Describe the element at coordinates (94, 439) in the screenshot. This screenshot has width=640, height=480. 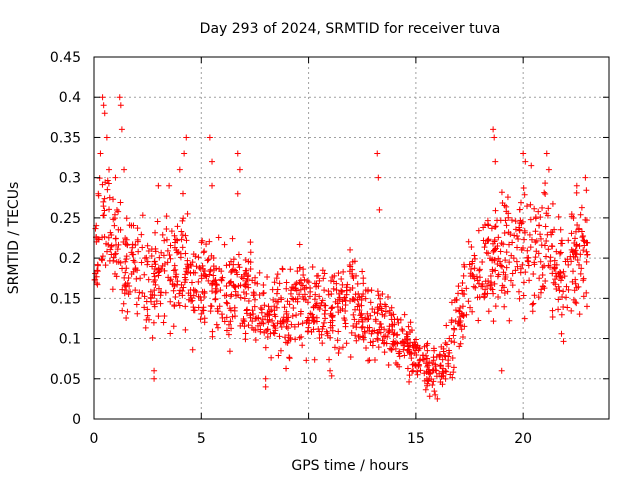
I see `x-tick-label: 0` at that location.